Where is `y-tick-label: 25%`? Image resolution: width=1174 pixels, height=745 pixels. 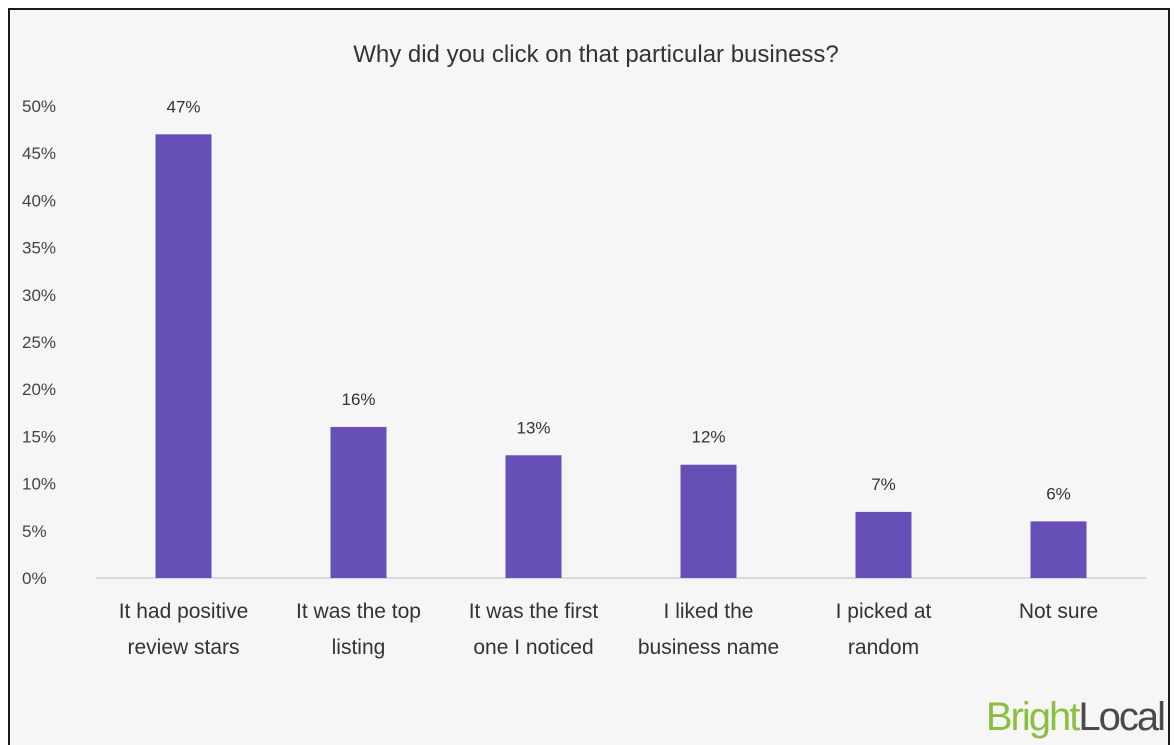 y-tick-label: 25% is located at coordinates (39, 342).